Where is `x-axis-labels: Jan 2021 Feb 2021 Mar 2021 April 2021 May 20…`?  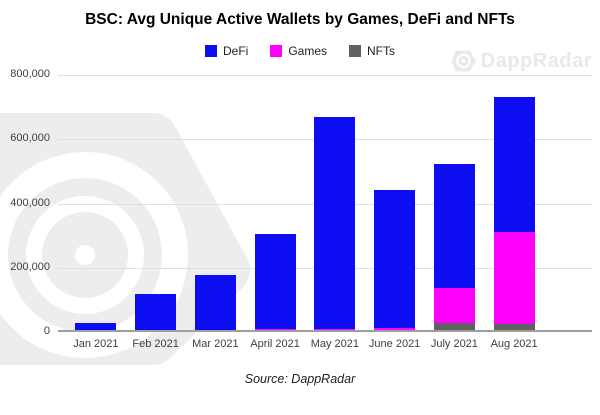 x-axis-labels: Jan 2021 Feb 2021 Mar 2021 April 2021 May 20… is located at coordinates (305, 344).